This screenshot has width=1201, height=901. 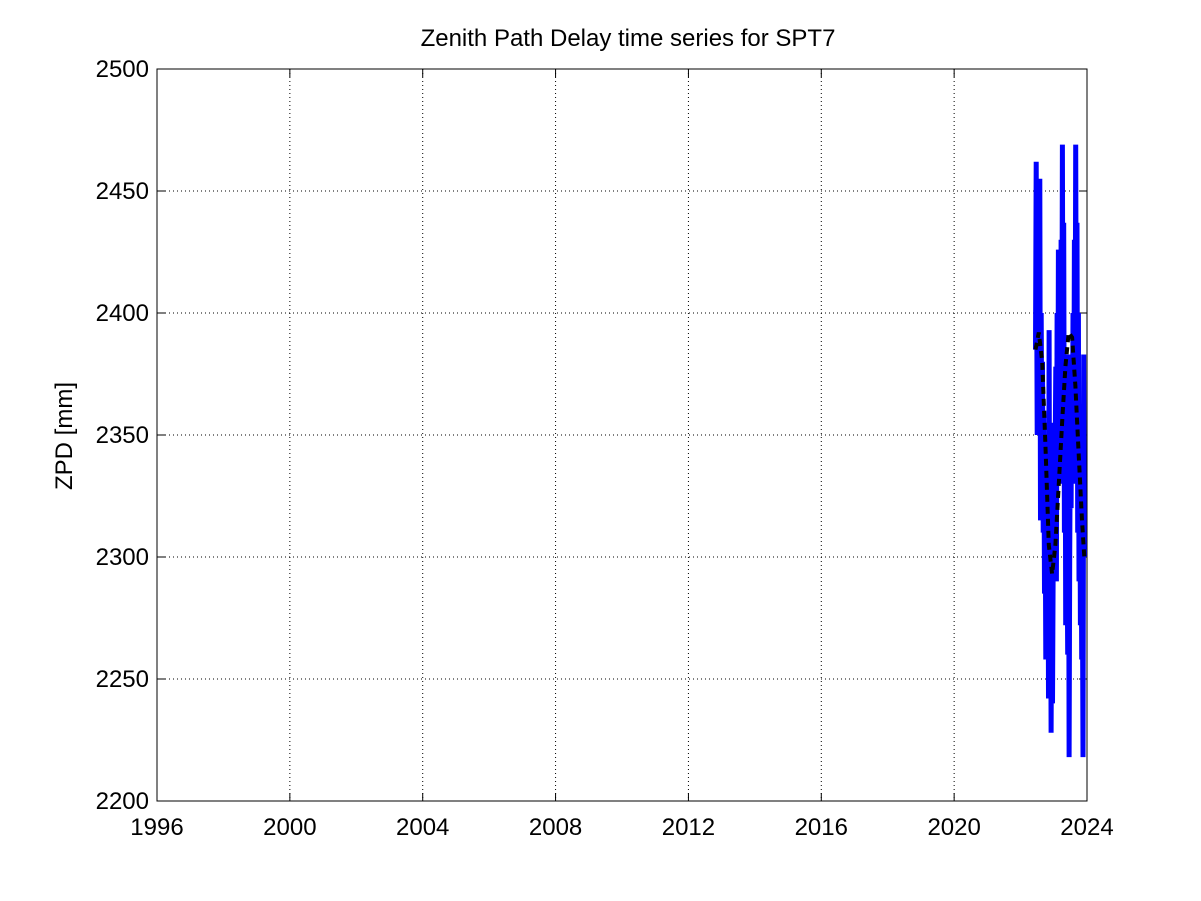 What do you see at coordinates (621, 827) in the screenshot?
I see `x-tick-labels: 1996 2000 2004 2008 2012 2016 2020 2024` at bounding box center [621, 827].